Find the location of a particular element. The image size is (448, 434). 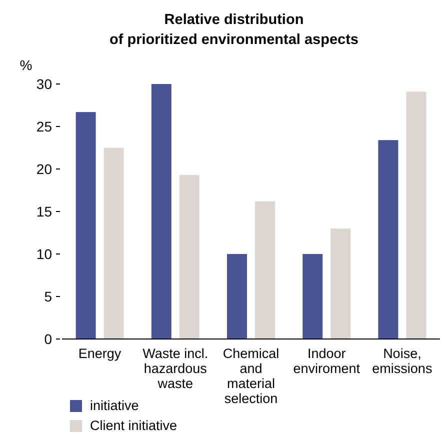

x-tick-label: Energy is located at coordinates (100, 353).